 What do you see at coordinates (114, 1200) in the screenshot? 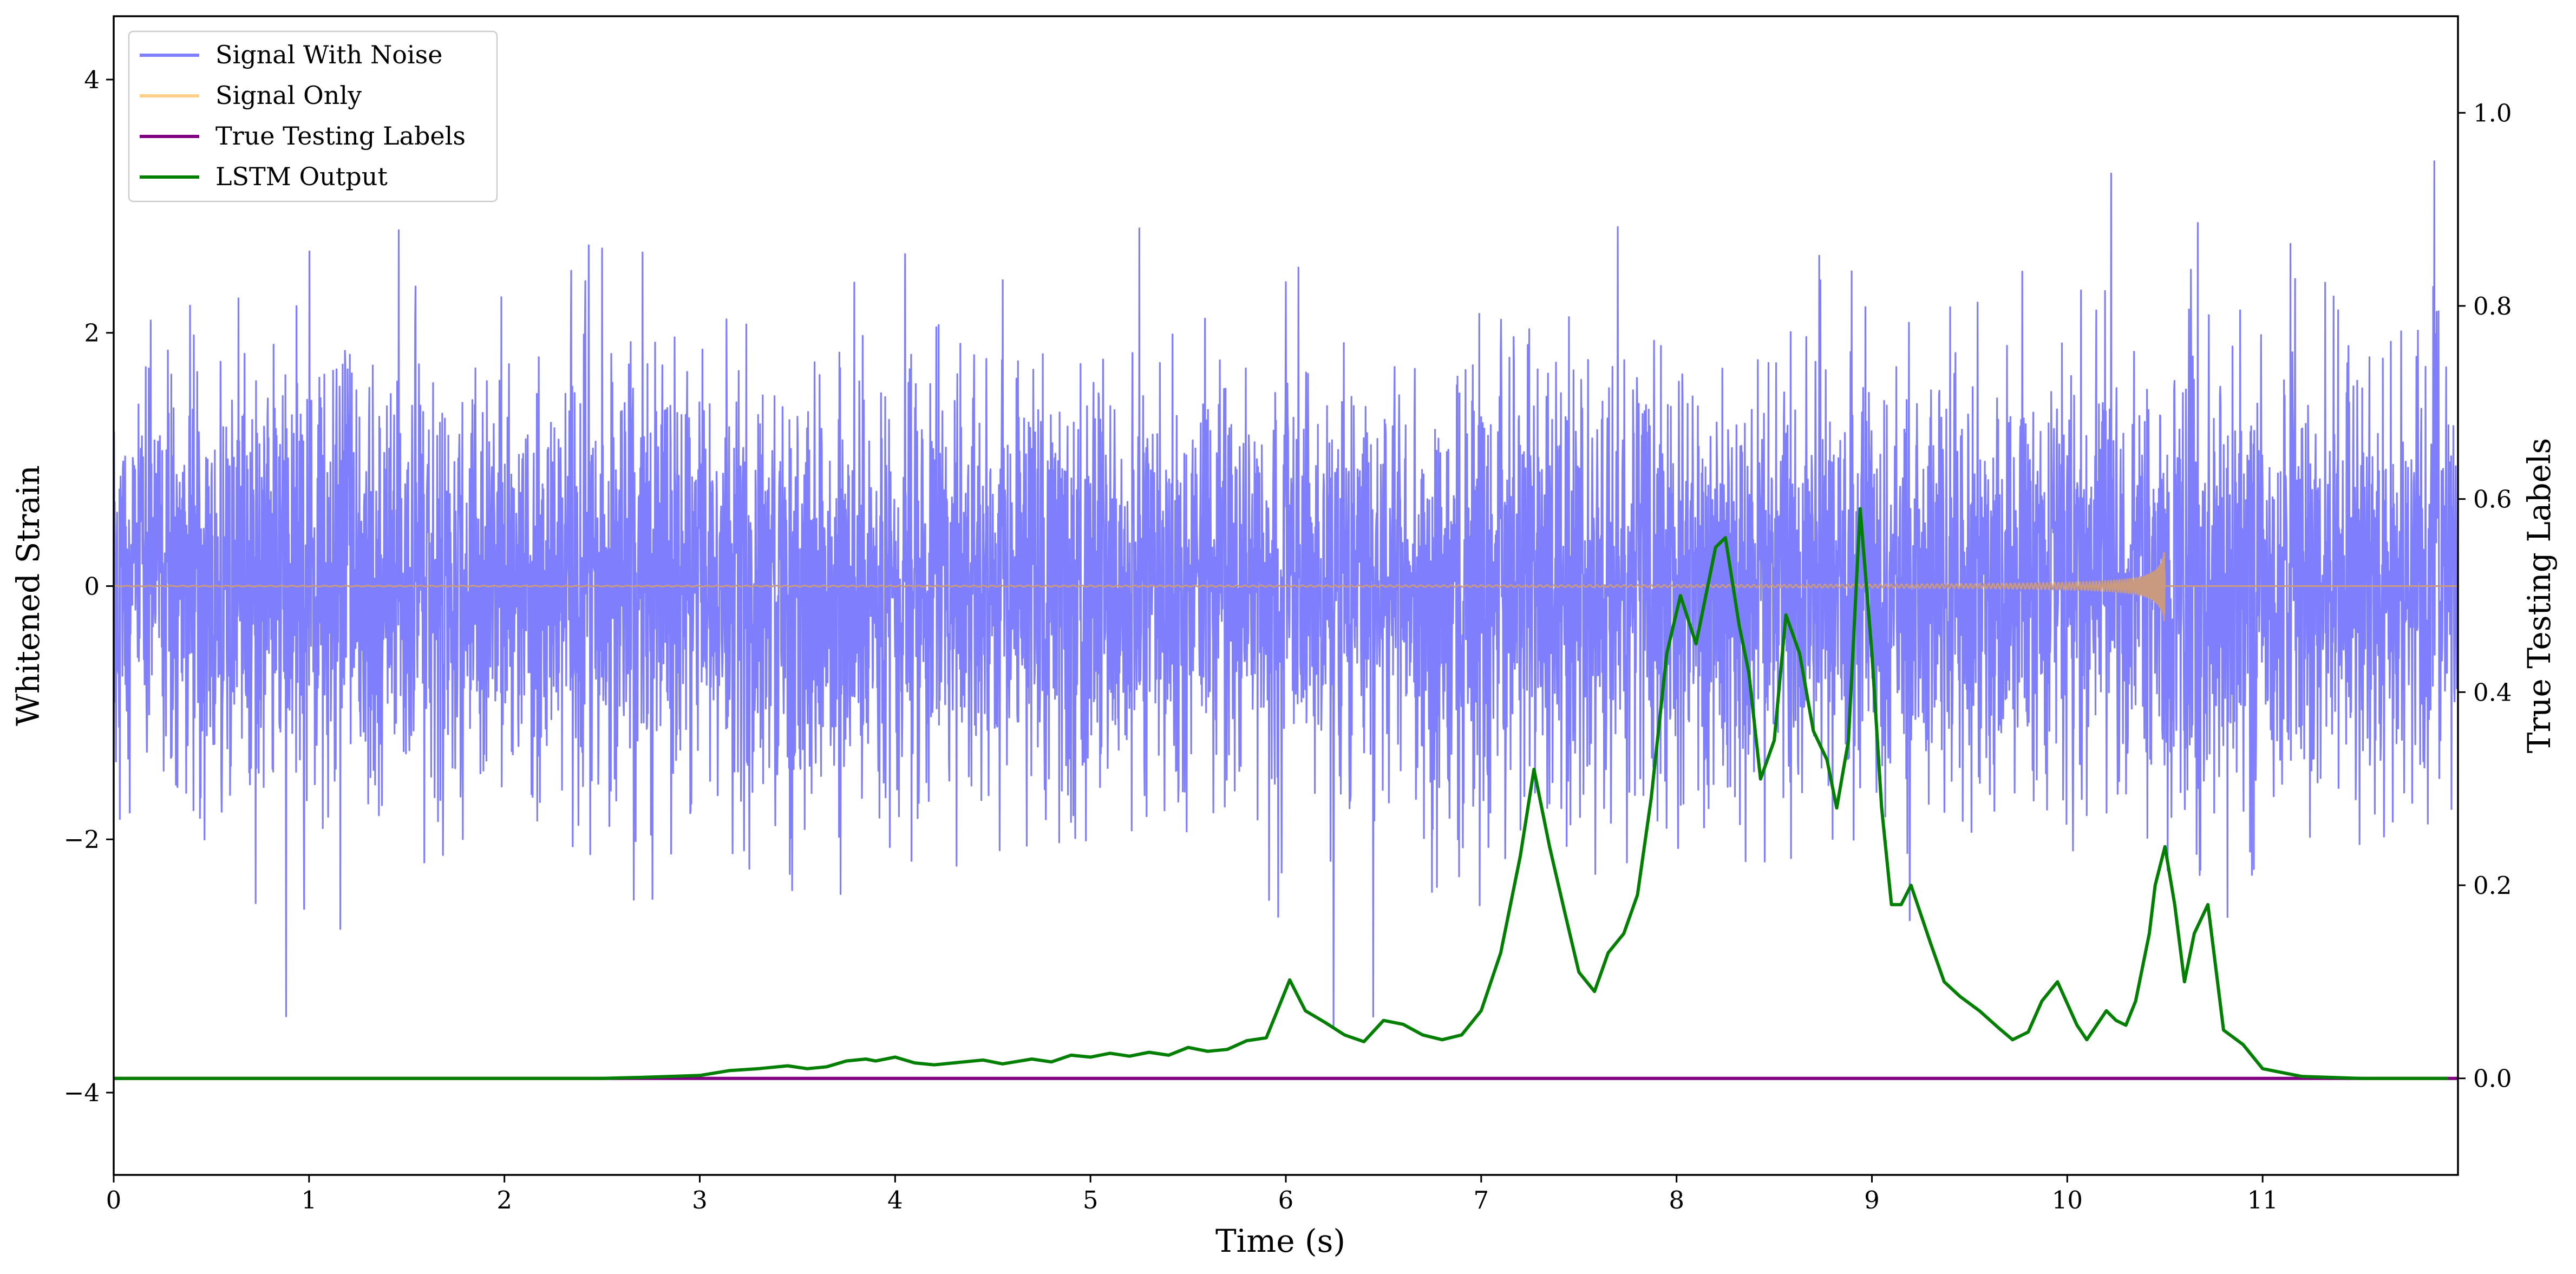
I see `x-tick-label: 0` at bounding box center [114, 1200].